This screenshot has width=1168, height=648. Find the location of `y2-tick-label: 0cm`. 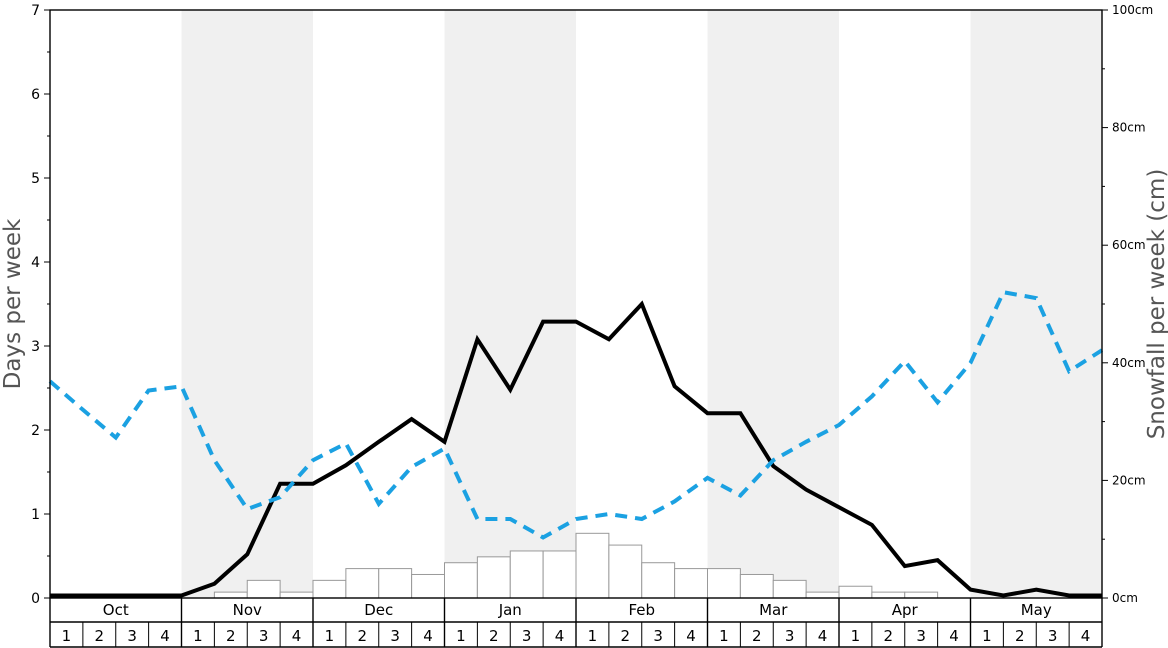

y2-tick-label: 0cm is located at coordinates (1125, 598).